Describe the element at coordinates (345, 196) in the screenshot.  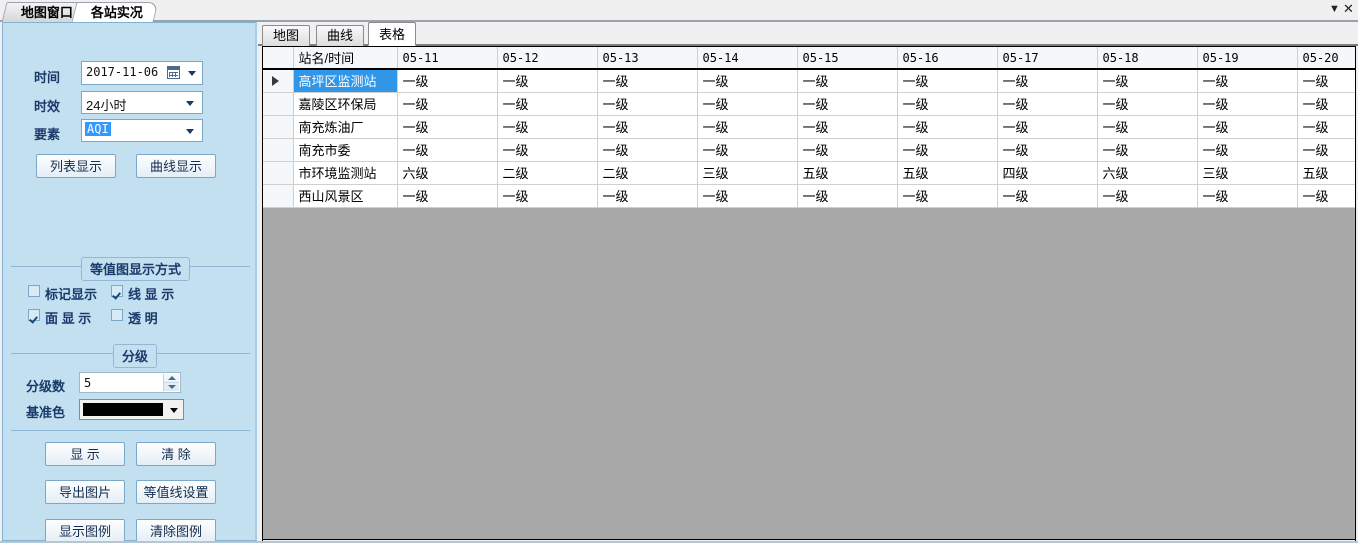
I see `cell-station-name: 西山风景区` at that location.